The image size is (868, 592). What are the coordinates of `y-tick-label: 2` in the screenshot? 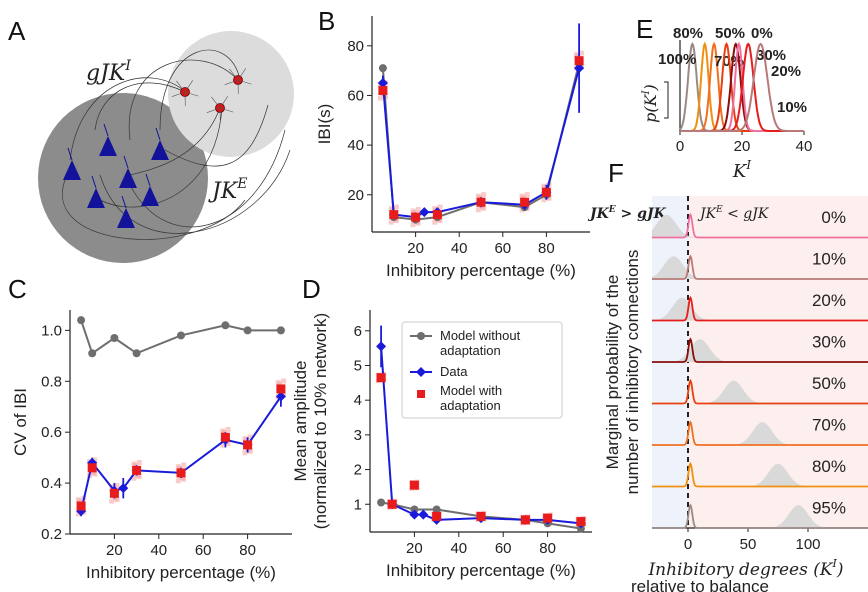 It's located at (358, 470).